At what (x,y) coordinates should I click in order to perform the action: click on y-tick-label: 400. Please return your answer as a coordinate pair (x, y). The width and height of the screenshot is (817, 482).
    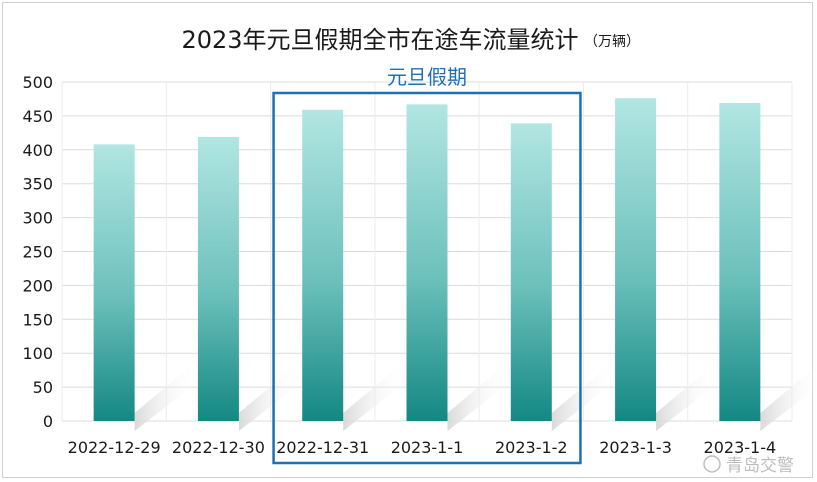
    Looking at the image, I should click on (37, 150).